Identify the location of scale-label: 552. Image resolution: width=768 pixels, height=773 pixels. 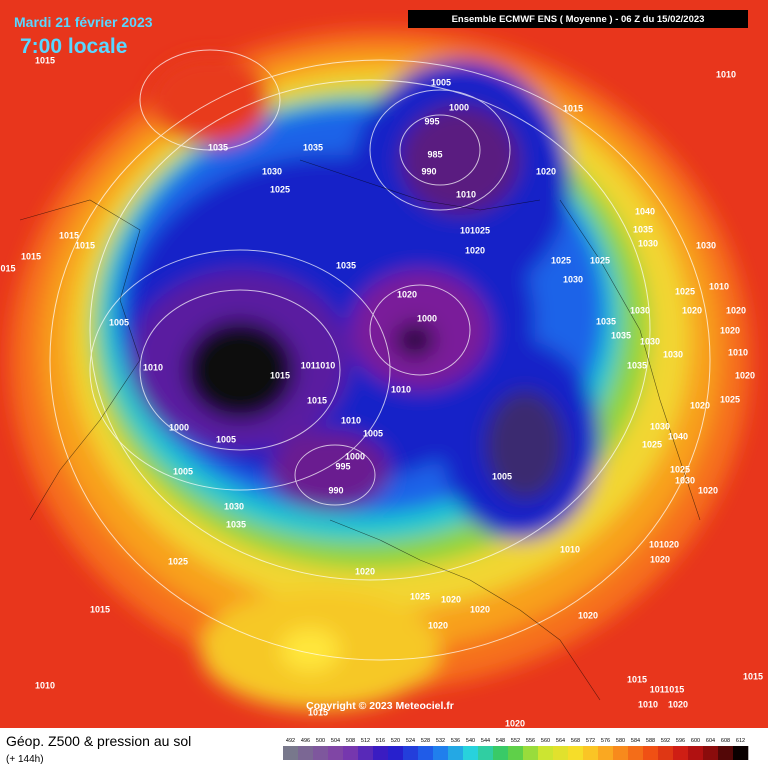
(515, 741).